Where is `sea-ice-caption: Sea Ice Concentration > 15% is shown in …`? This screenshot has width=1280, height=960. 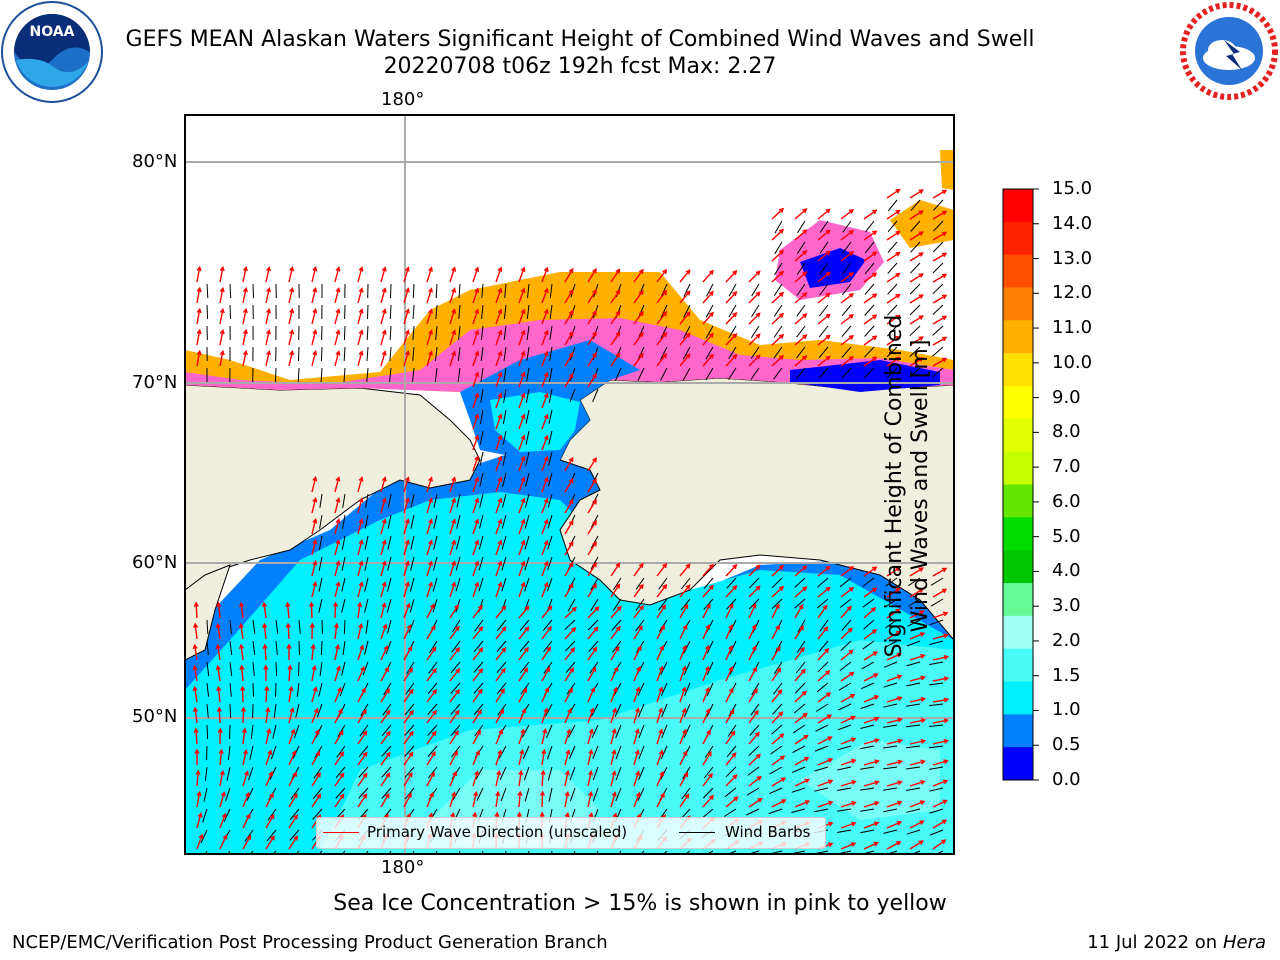
sea-ice-caption: Sea Ice Concentration > 15% is shown in … is located at coordinates (640, 903).